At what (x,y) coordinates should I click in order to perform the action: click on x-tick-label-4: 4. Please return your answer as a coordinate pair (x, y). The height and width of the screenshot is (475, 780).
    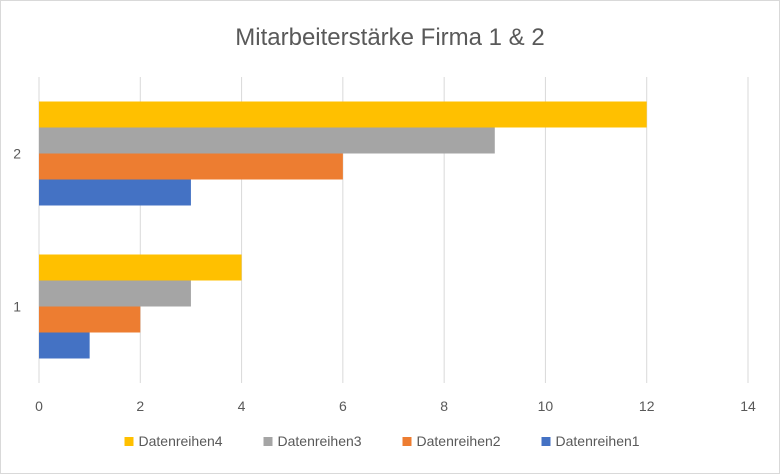
    Looking at the image, I should click on (242, 406).